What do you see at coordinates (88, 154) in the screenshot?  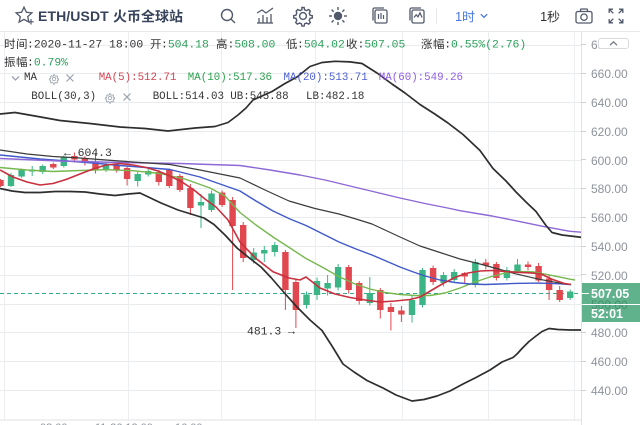 I see `svg-text: ← 604.3` at bounding box center [88, 154].